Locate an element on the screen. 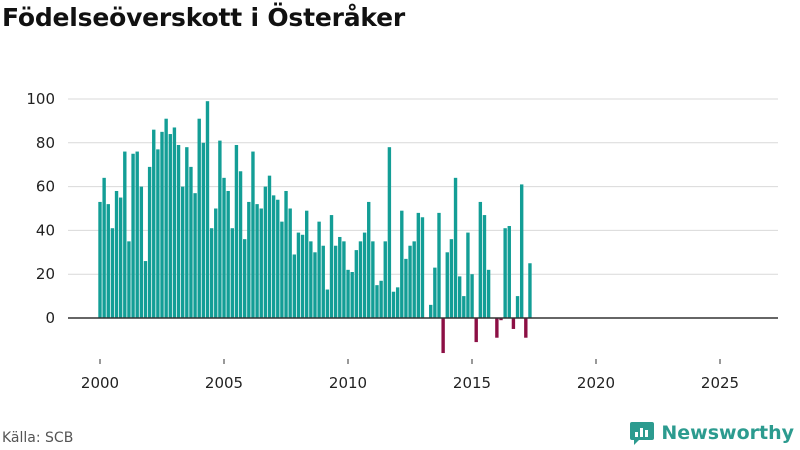 Image resolution: width=800 pixels, height=450 pixels. y-tick-label: 80 is located at coordinates (45, 143).